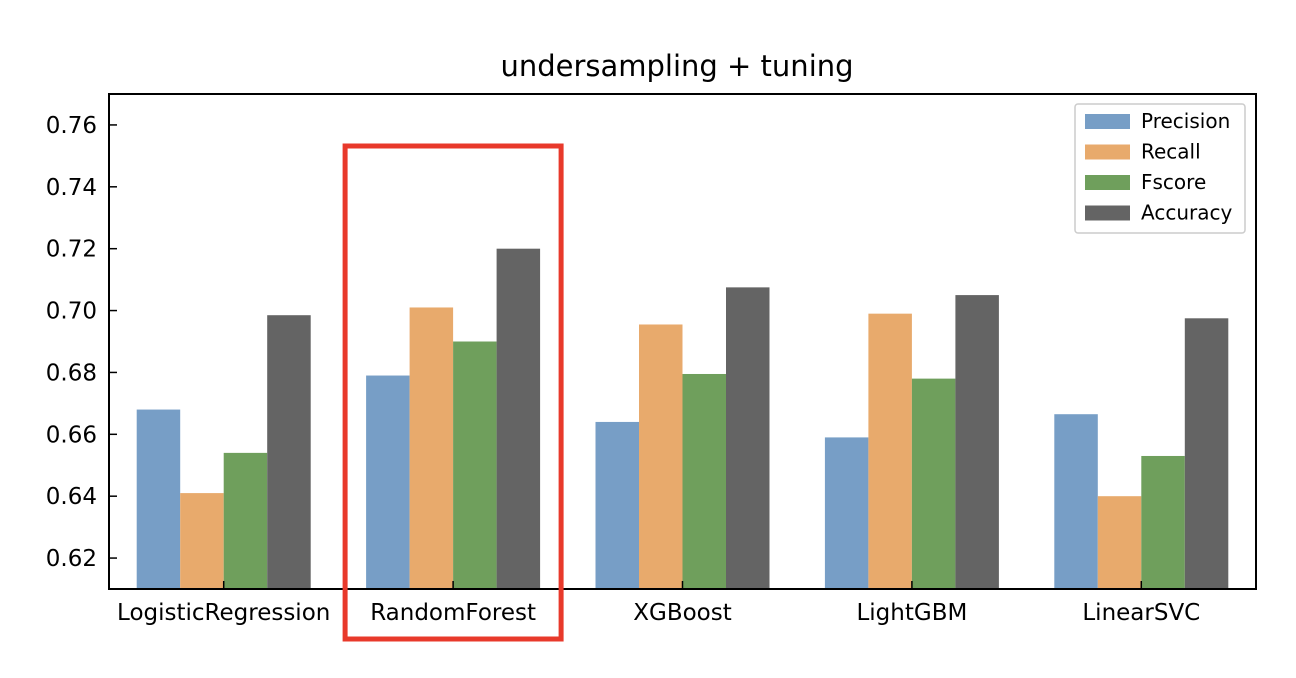 This screenshot has height=678, width=1296. Describe the element at coordinates (431, 448) in the screenshot. I see `bar-randomforest-recall` at that location.